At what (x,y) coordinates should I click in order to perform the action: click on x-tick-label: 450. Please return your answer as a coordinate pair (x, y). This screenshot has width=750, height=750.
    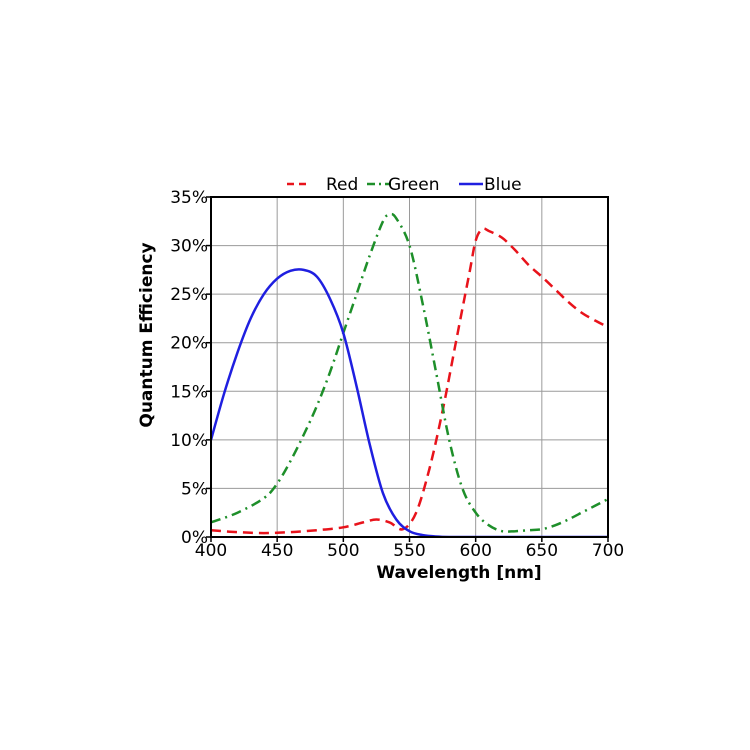
    Looking at the image, I should click on (277, 551).